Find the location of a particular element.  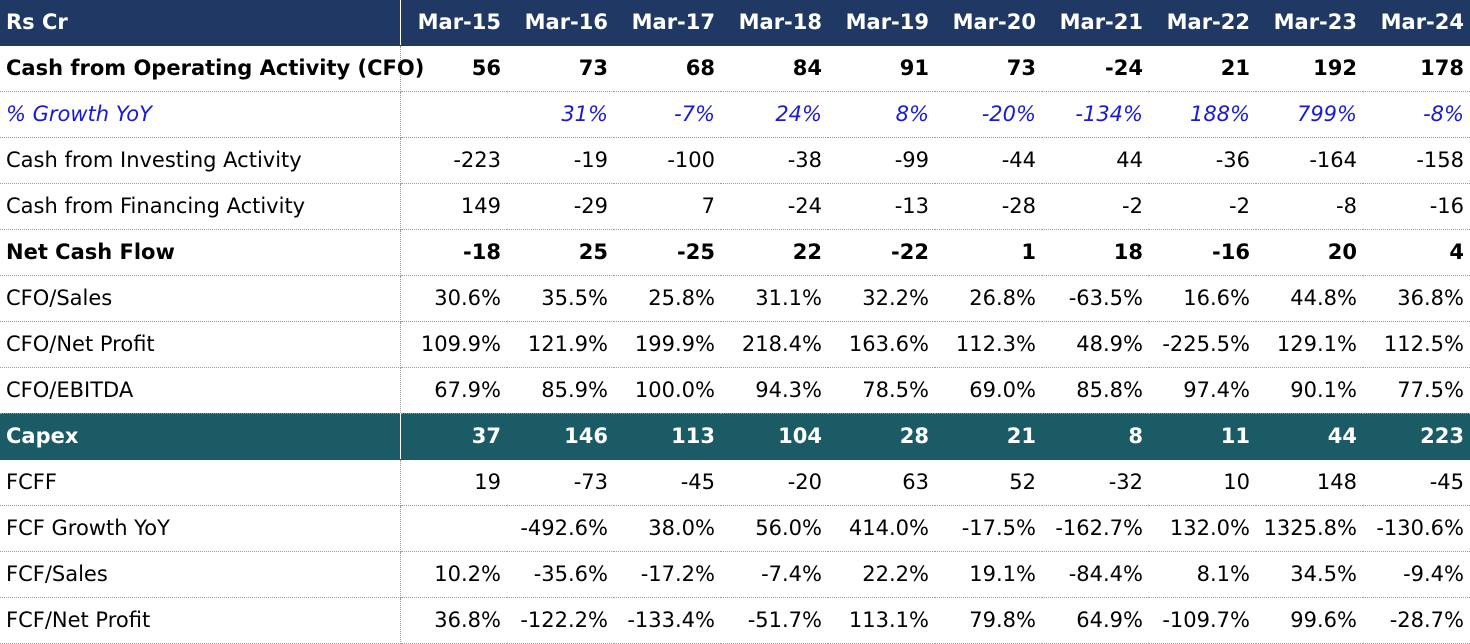

table-cell: 100.0% is located at coordinates (667, 390).